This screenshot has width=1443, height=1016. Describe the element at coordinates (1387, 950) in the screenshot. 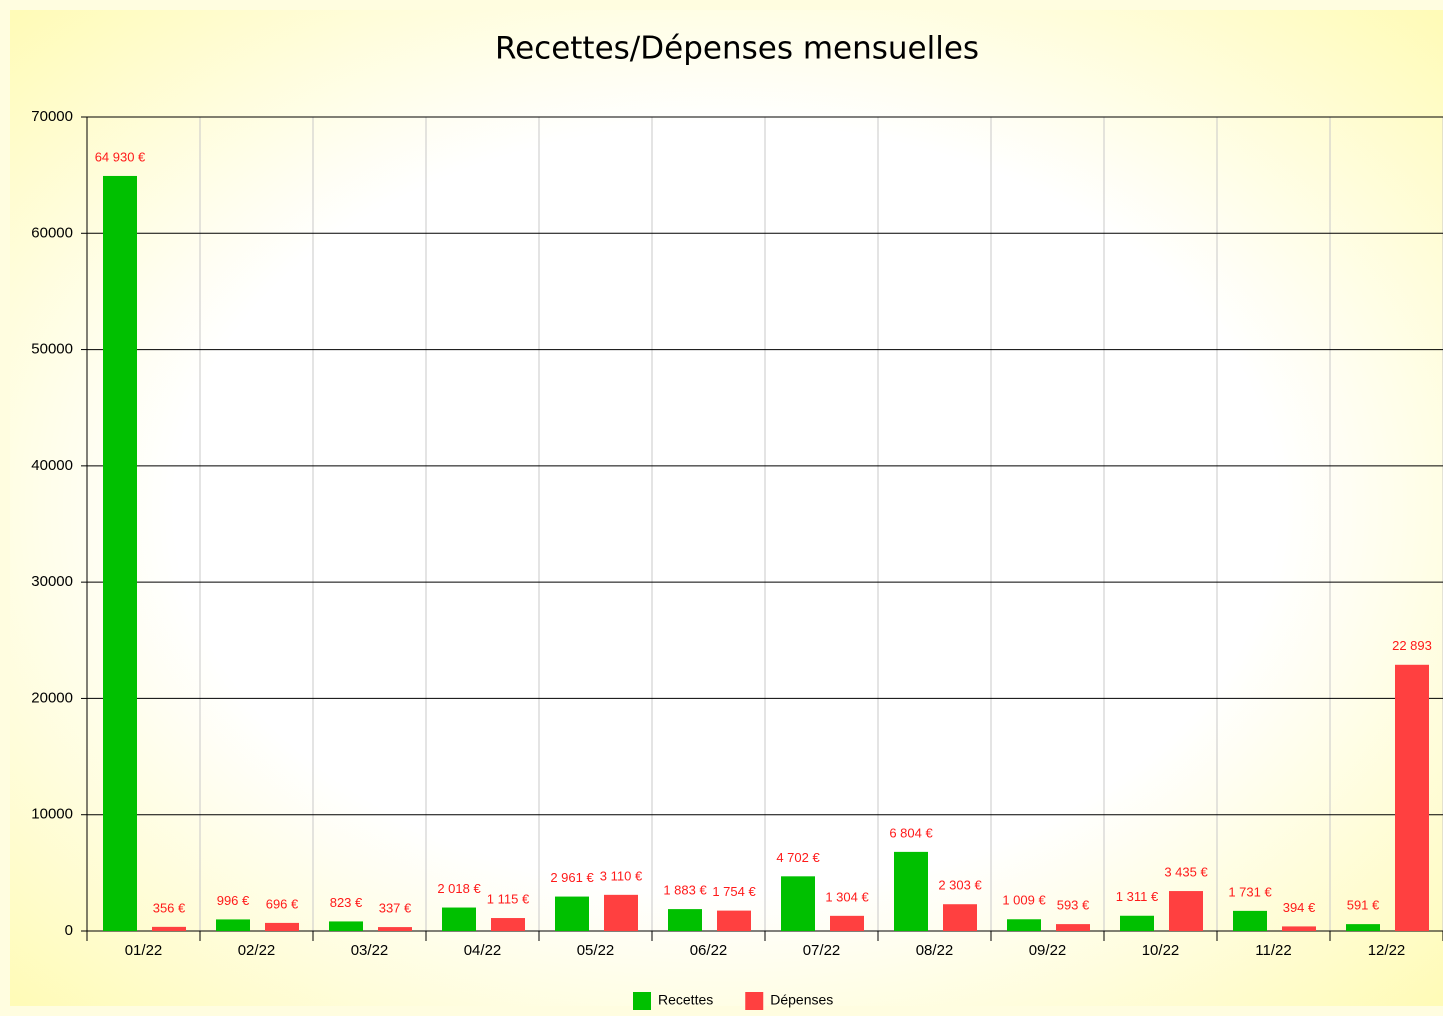

I see `x-tick-label: 12/22` at that location.